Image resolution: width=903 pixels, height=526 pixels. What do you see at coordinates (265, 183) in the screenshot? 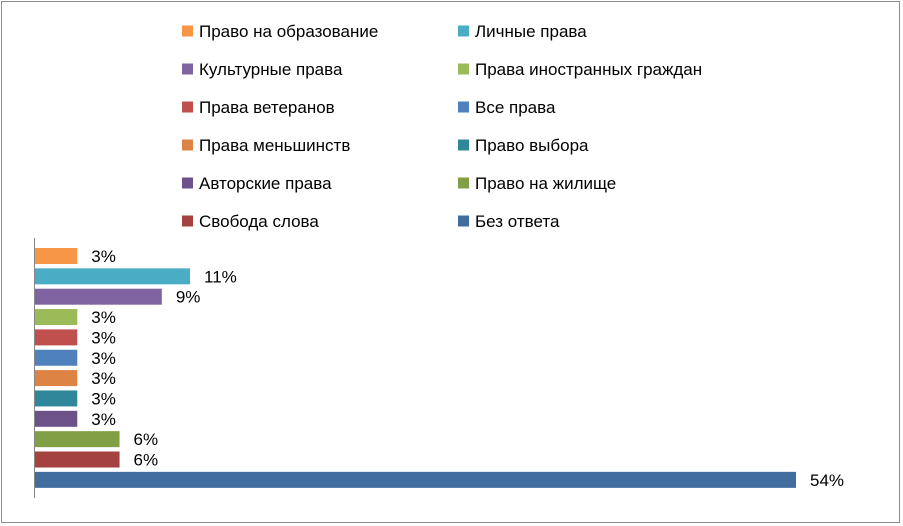
I see `legend-label: Авторские права` at bounding box center [265, 183].